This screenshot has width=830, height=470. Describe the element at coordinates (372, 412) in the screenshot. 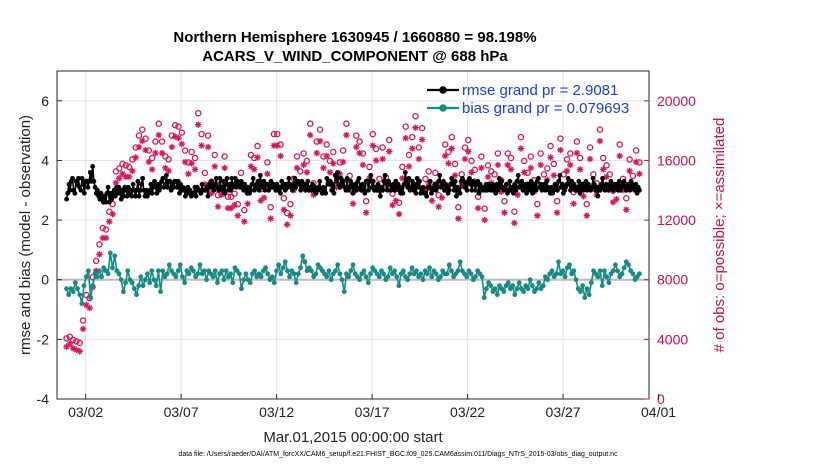

I see `x-tick-label: 03/17` at that location.